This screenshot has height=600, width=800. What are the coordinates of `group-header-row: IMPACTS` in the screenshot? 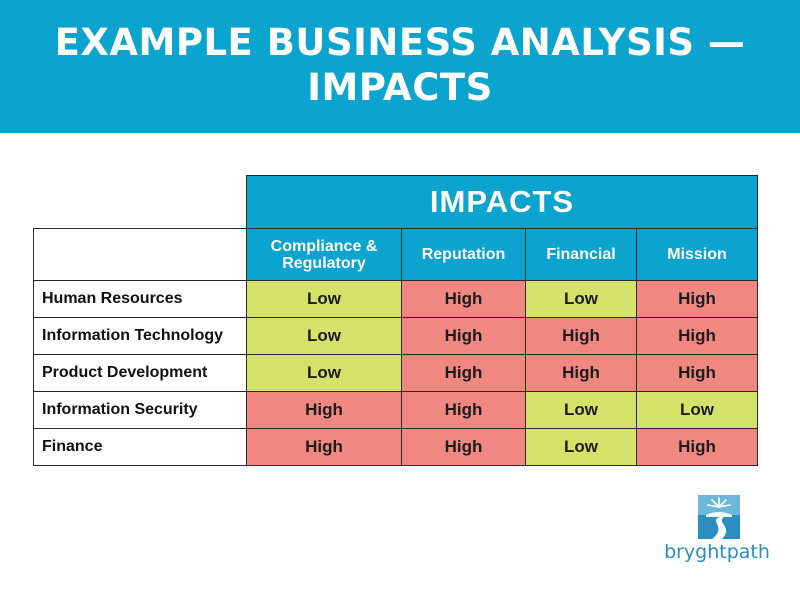 It's located at (396, 202).